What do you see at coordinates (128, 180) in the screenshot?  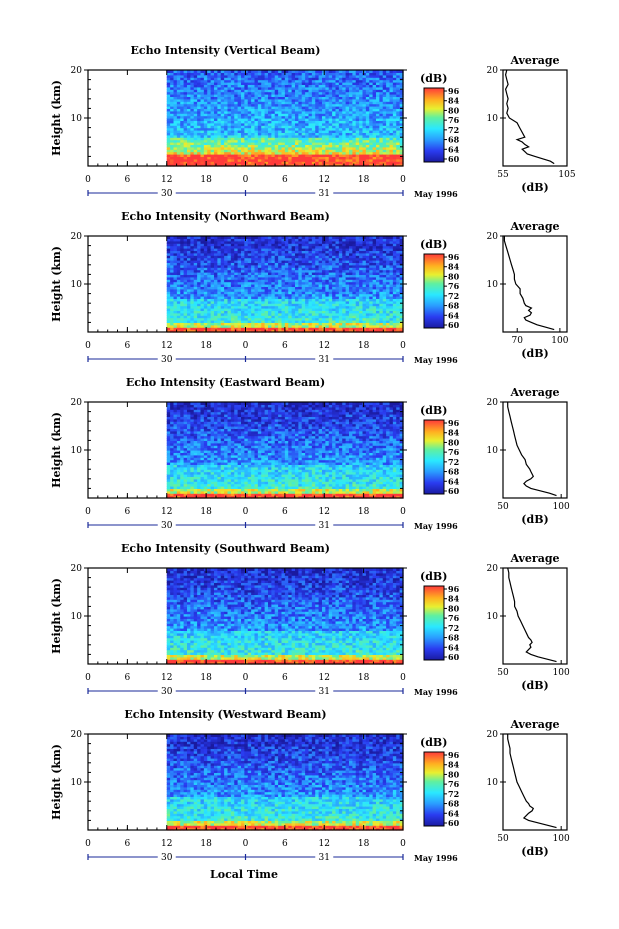 I see `x-tick-label: 6` at bounding box center [128, 180].